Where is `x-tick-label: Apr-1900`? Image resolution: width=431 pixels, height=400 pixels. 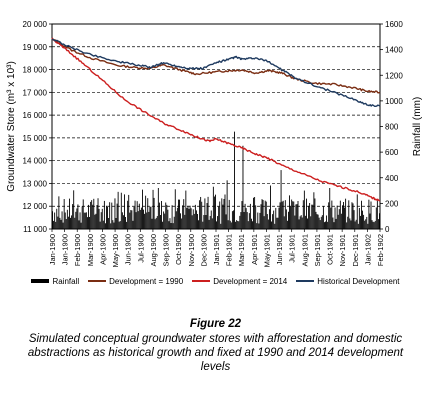 x-tick-label: Apr-1900 is located at coordinates (102, 249).